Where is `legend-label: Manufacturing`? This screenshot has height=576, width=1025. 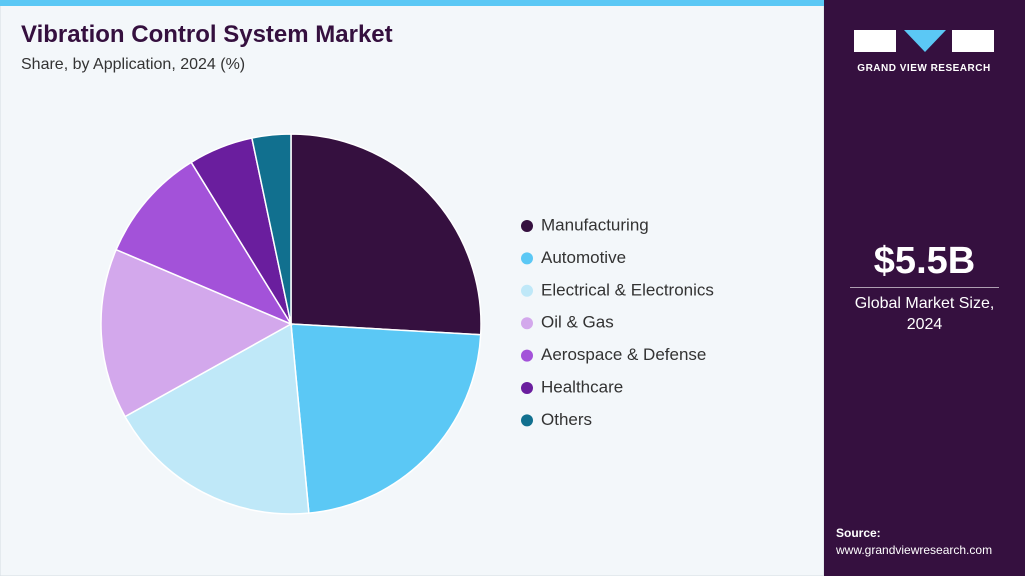 legend-label: Manufacturing is located at coordinates (595, 224).